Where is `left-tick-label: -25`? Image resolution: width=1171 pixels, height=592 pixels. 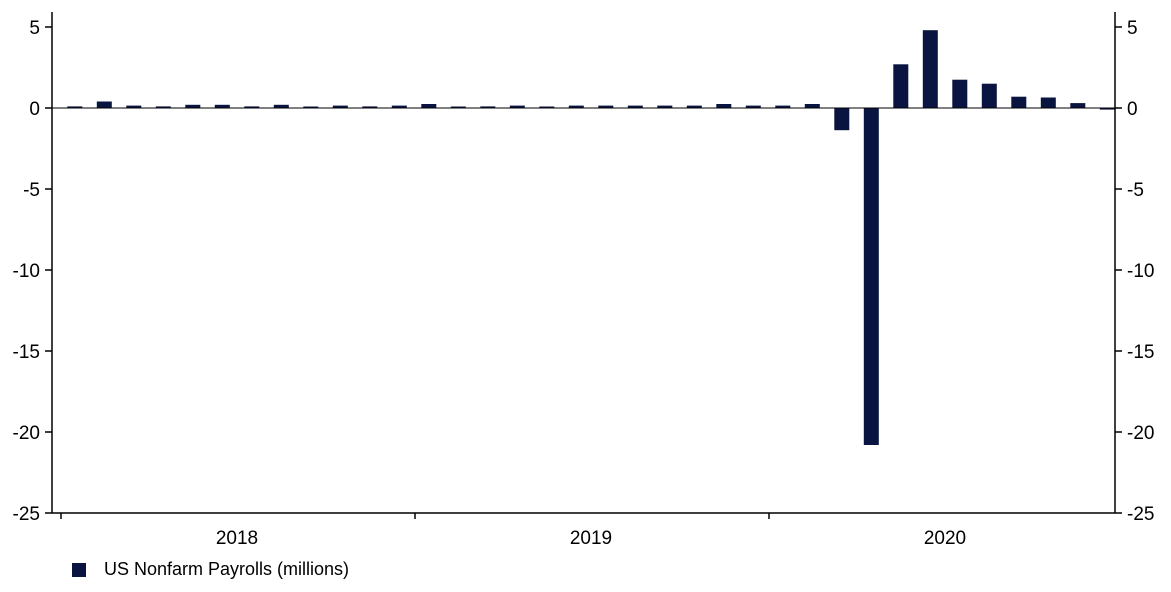
left-tick-label: -25 is located at coordinates (26, 514).